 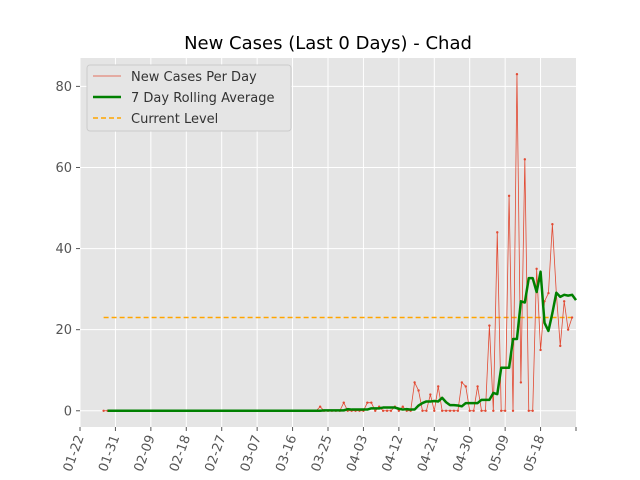 I want to click on x-tick-label: 02-18, so click(x=180, y=453).